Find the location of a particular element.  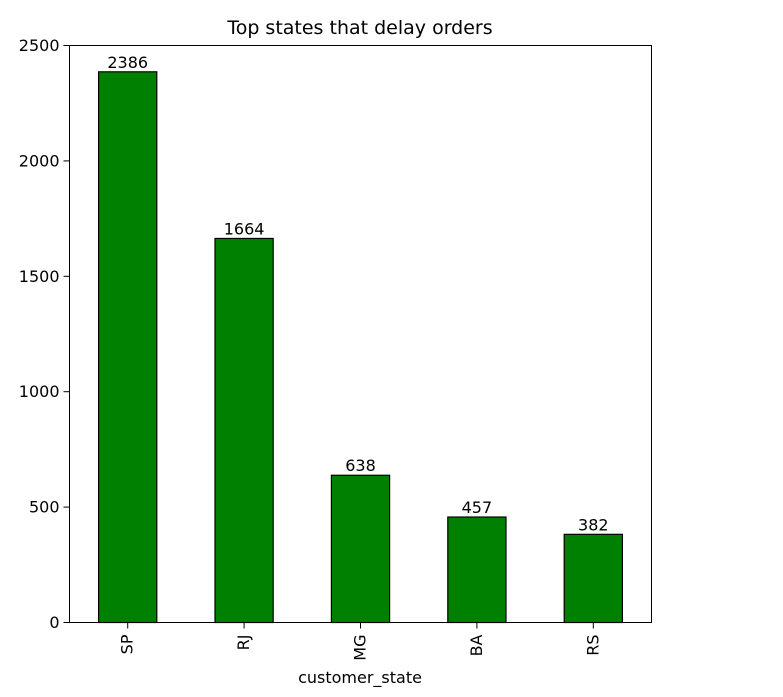

x-tick-label-rj: RJ is located at coordinates (243, 643).